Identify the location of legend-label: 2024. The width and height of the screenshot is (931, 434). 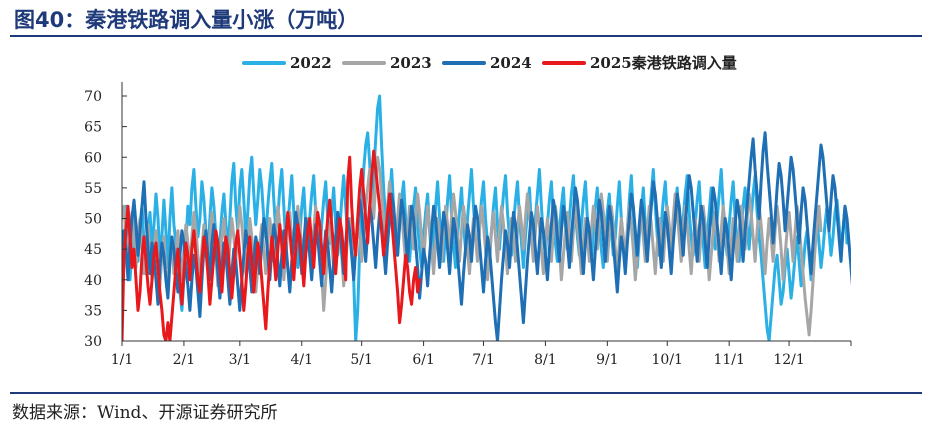
(511, 63).